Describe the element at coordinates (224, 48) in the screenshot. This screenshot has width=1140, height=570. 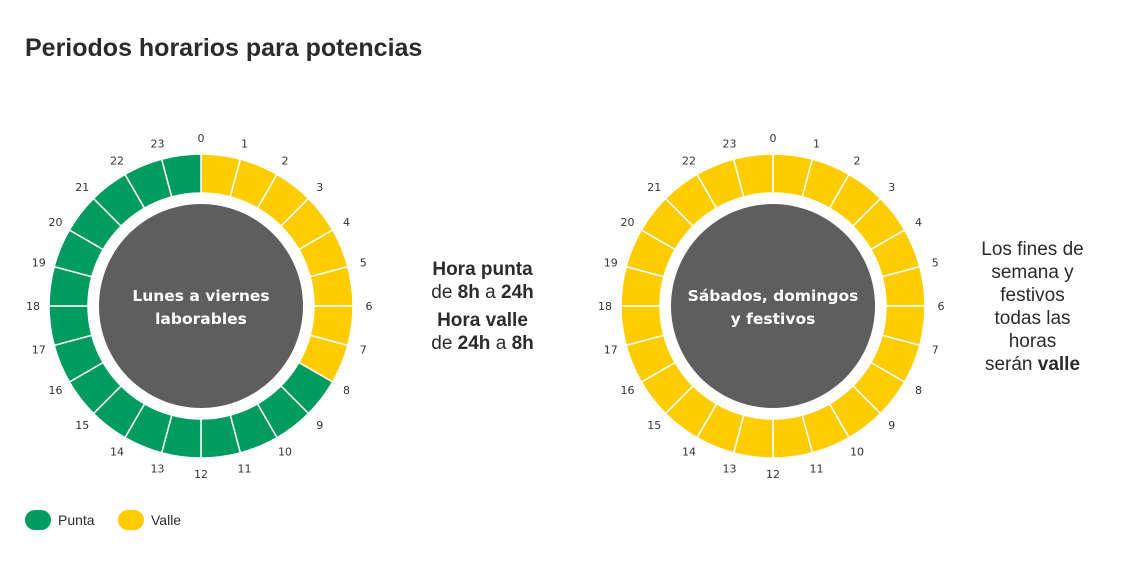
I see `page-title: Periodos horarios para potencias` at that location.